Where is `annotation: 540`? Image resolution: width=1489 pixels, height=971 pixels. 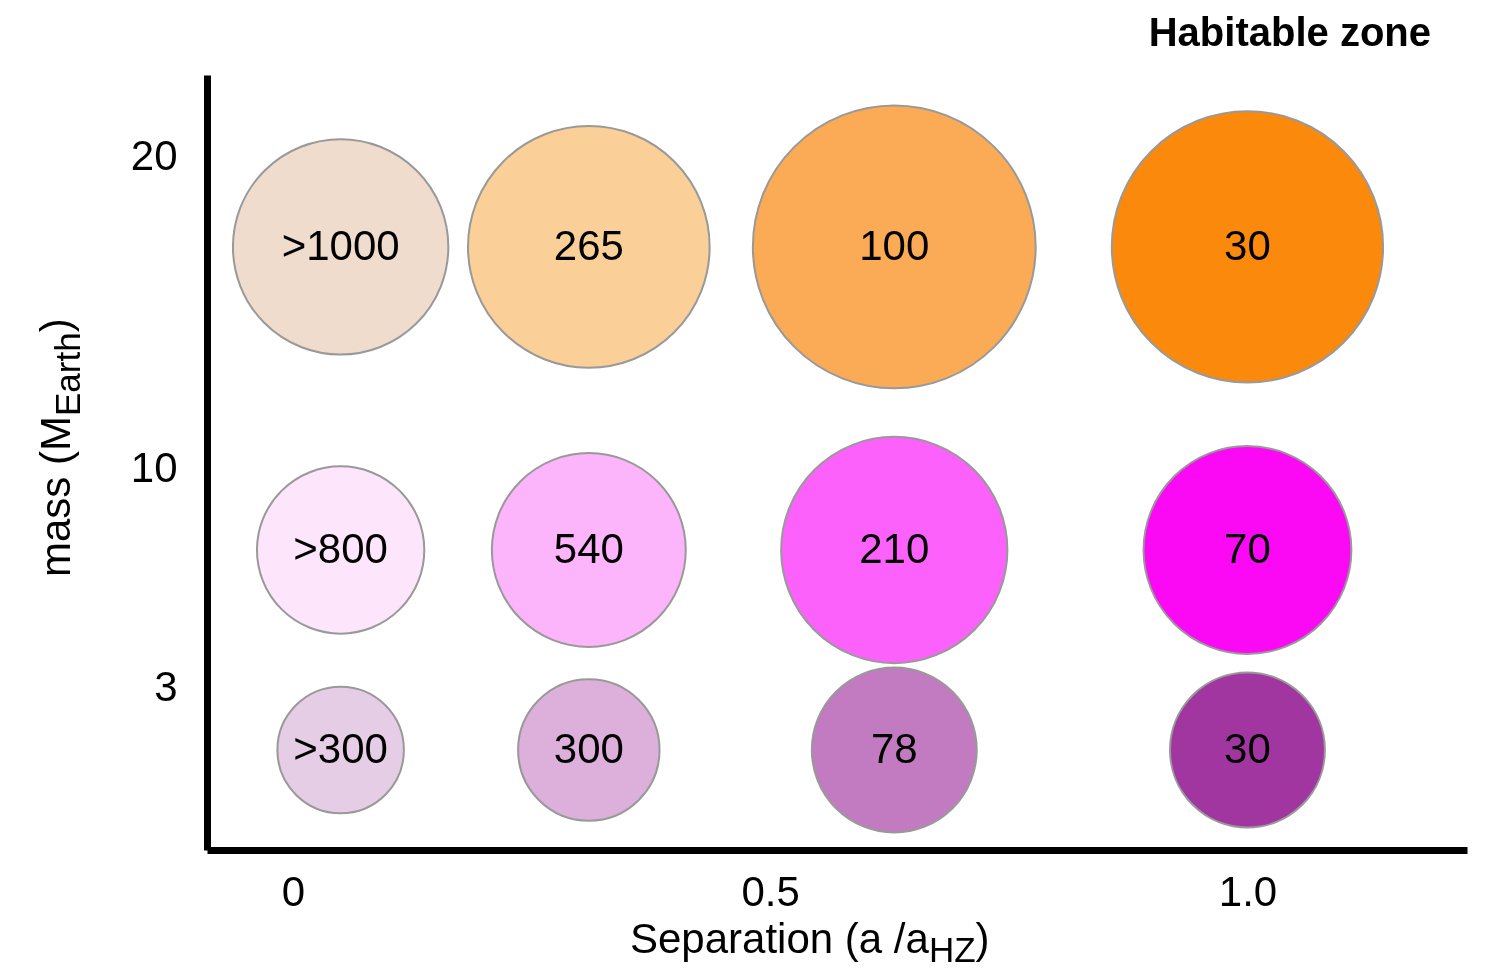
annotation: 540 is located at coordinates (588, 548).